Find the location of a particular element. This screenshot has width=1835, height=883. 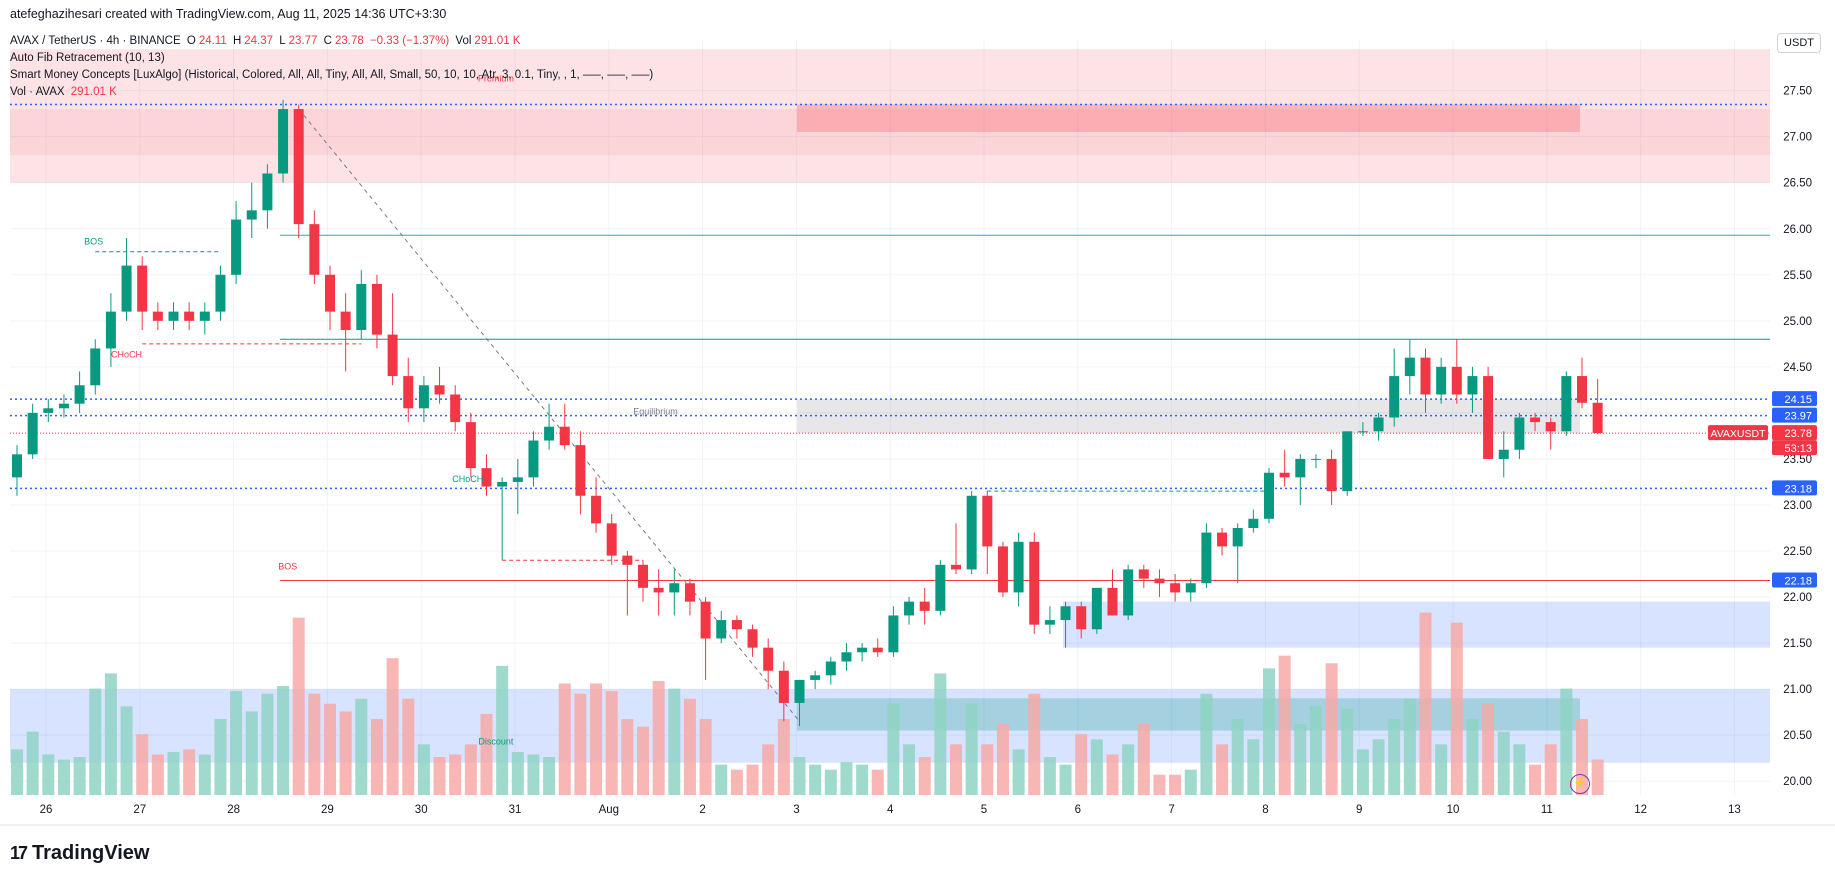

chart-annotation: Premium is located at coordinates (496, 78).